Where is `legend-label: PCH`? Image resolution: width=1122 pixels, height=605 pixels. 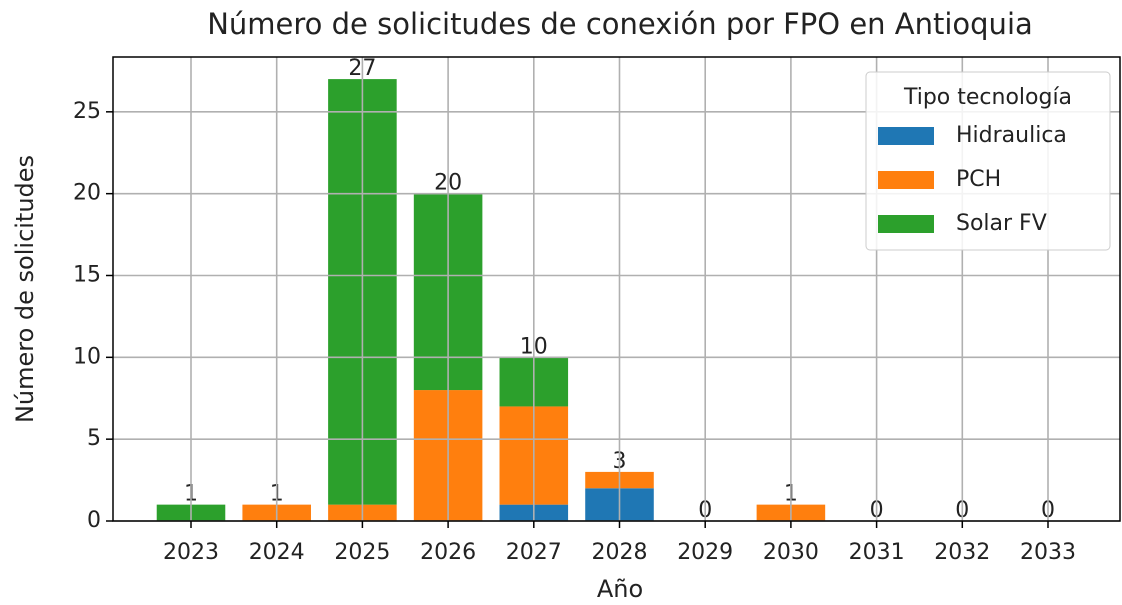
legend-label: PCH is located at coordinates (978, 179).